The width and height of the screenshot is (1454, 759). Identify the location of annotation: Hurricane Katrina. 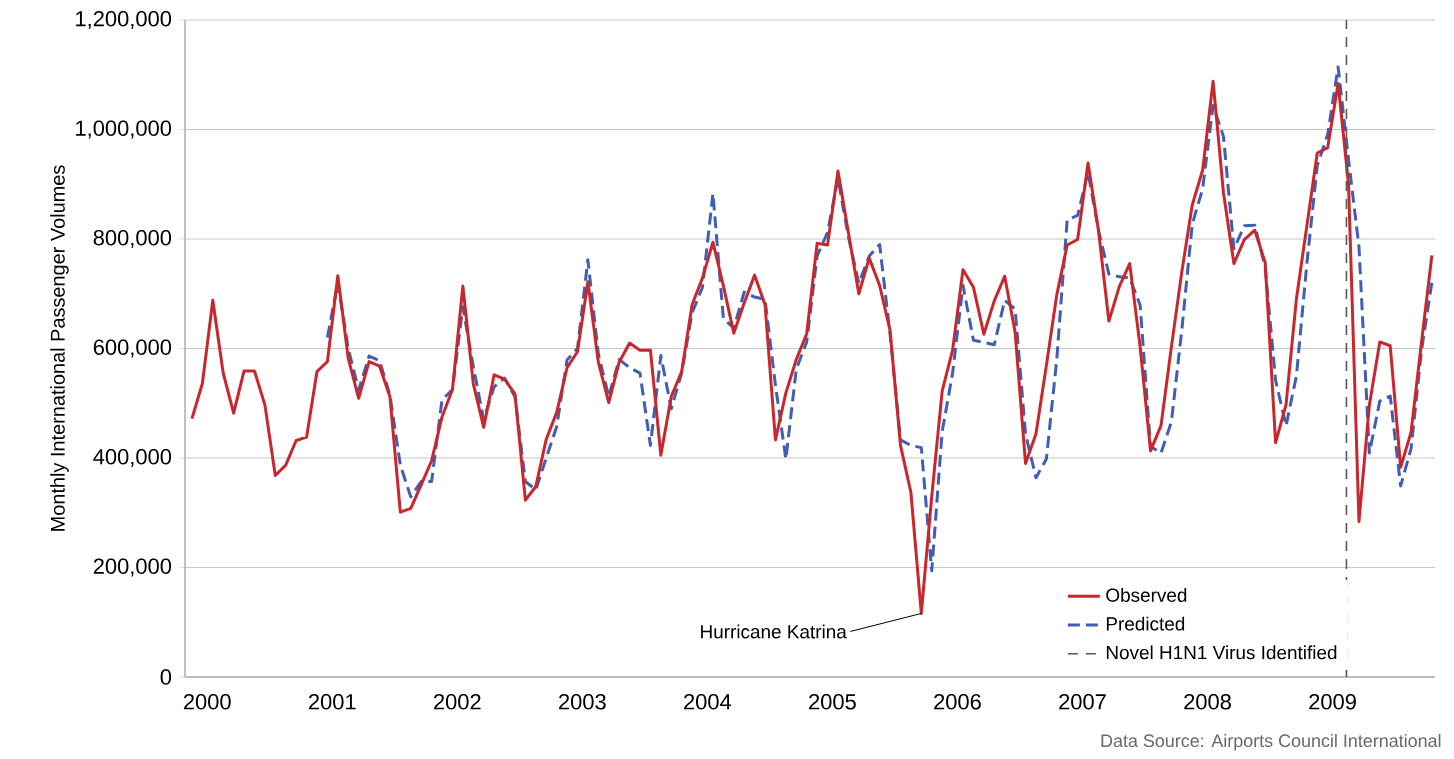
(774, 631).